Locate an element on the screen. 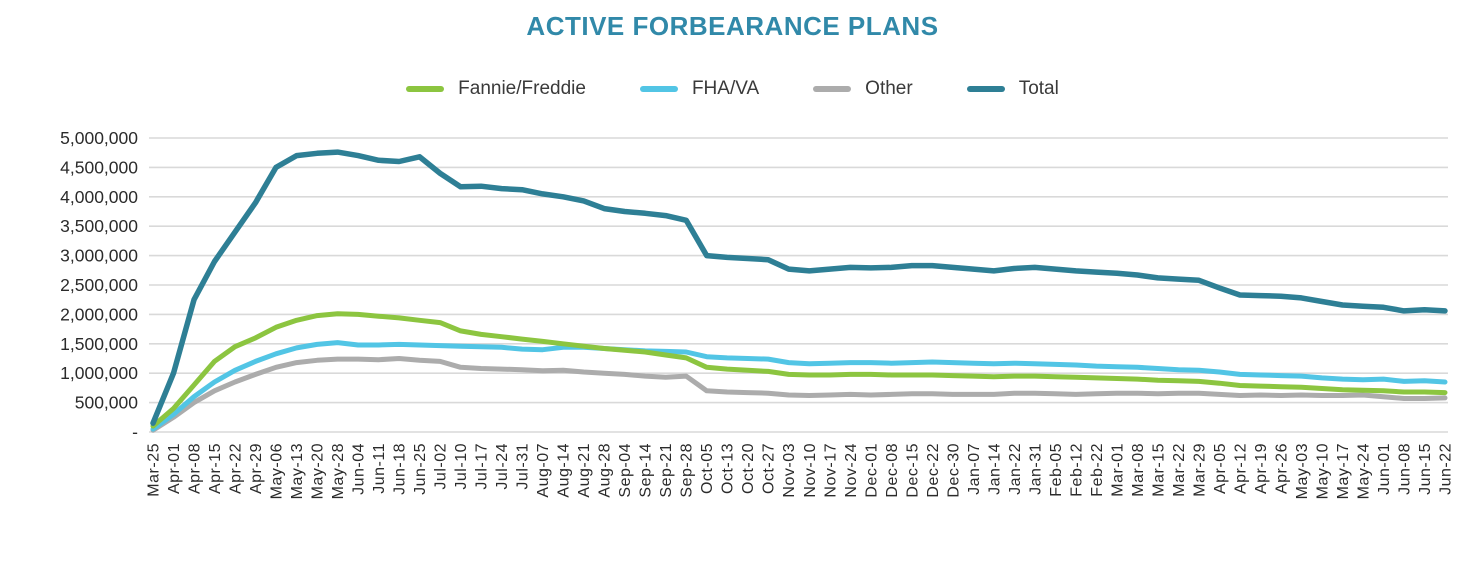 Image resolution: width=1465 pixels, height=567 pixels. y-tick-label: 2,500,000 is located at coordinates (99, 285).